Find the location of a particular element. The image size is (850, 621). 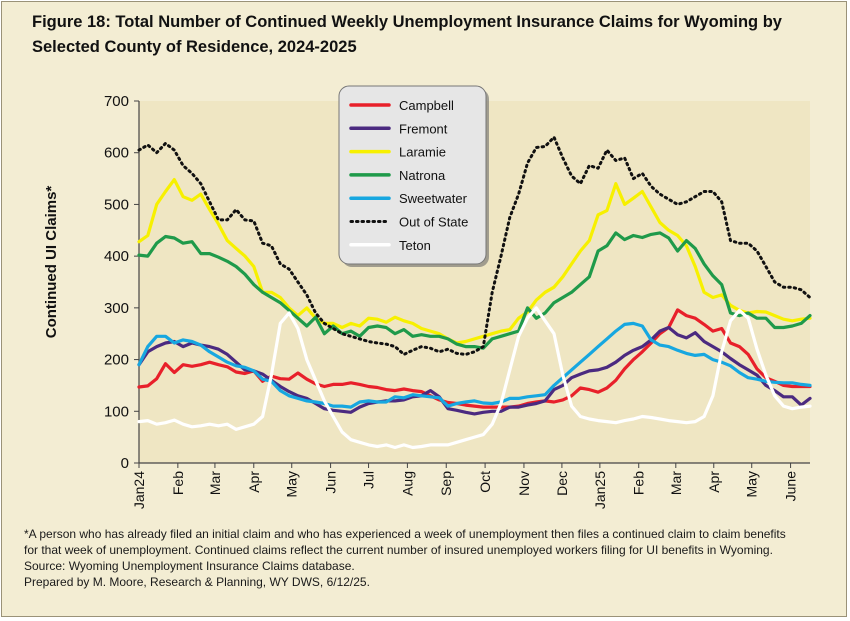

x-tick-label: Aug is located at coordinates (407, 483).